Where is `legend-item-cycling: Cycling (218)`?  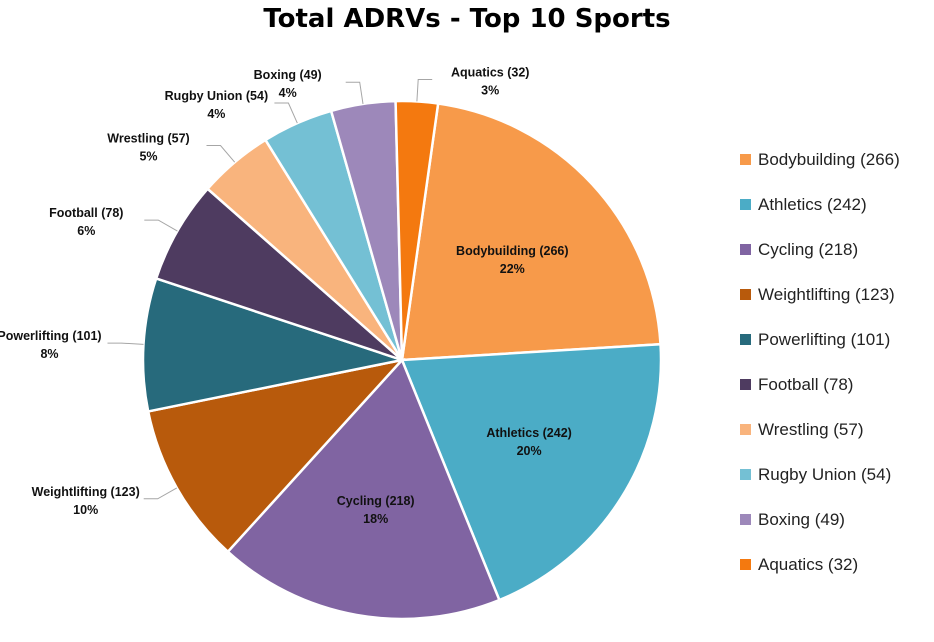 legend-item-cycling: Cycling (218) is located at coordinates (820, 249).